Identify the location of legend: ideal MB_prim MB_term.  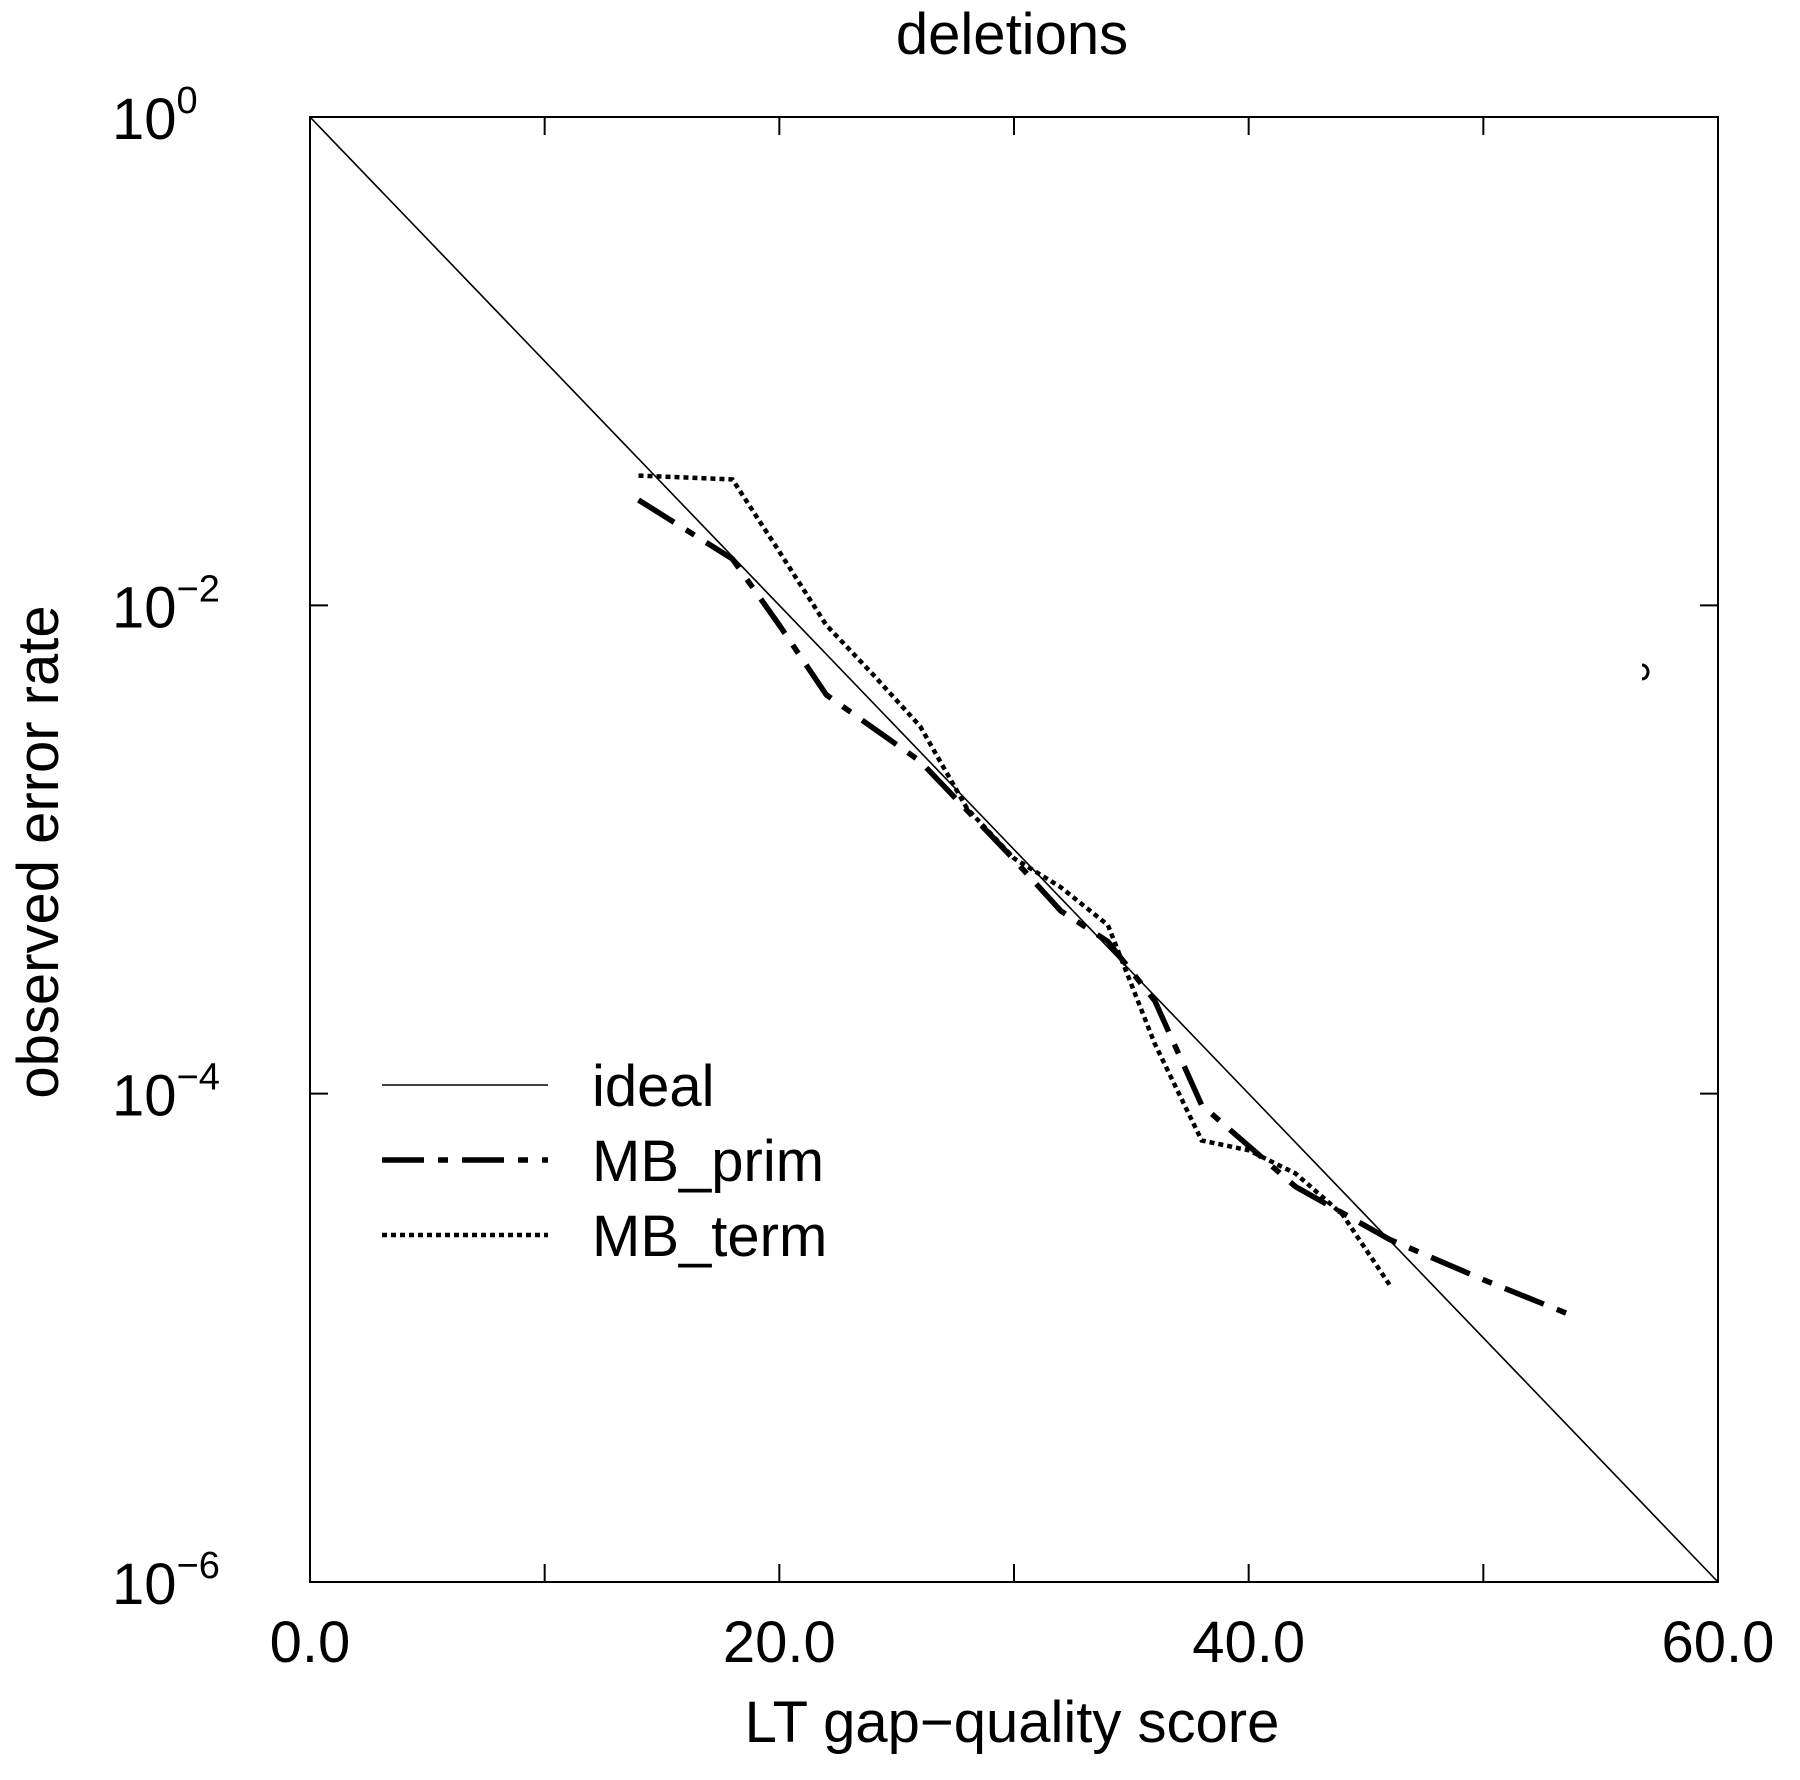
(604, 1161).